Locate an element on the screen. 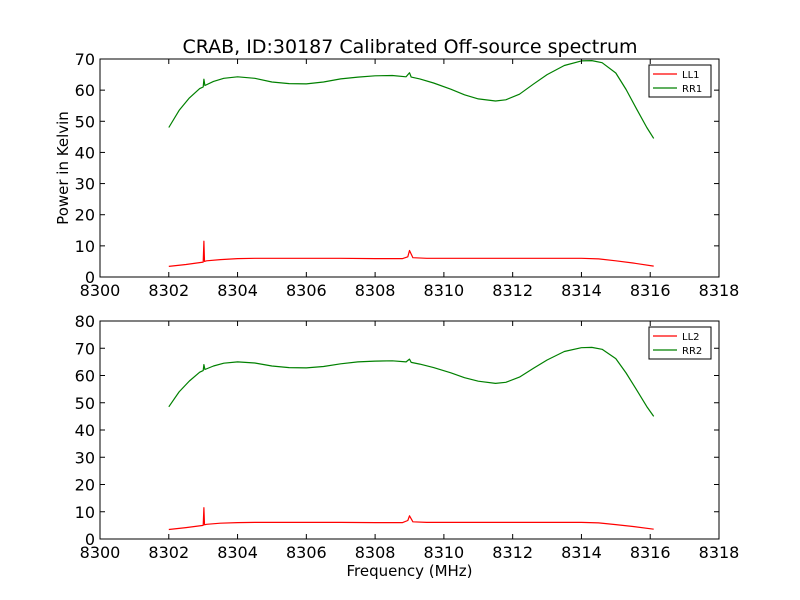 This screenshot has width=800, height=600. legend-label-rr2: RR2 is located at coordinates (692, 351).